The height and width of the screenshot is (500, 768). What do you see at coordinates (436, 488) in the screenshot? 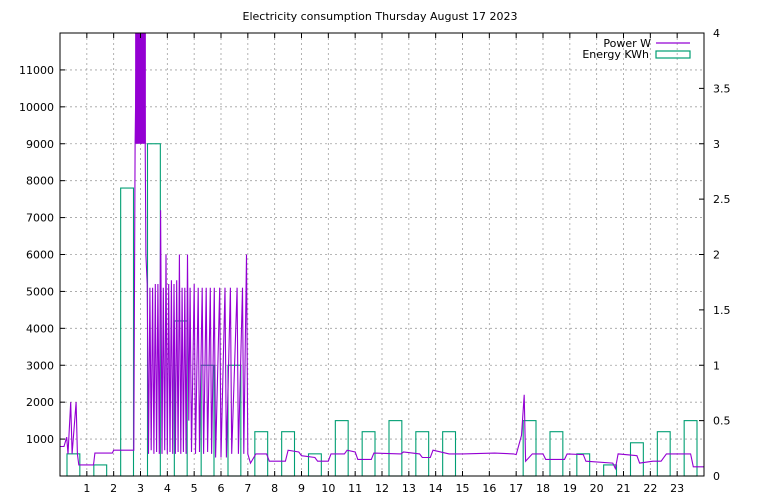
I see `x-tick-label: 14` at bounding box center [436, 488].